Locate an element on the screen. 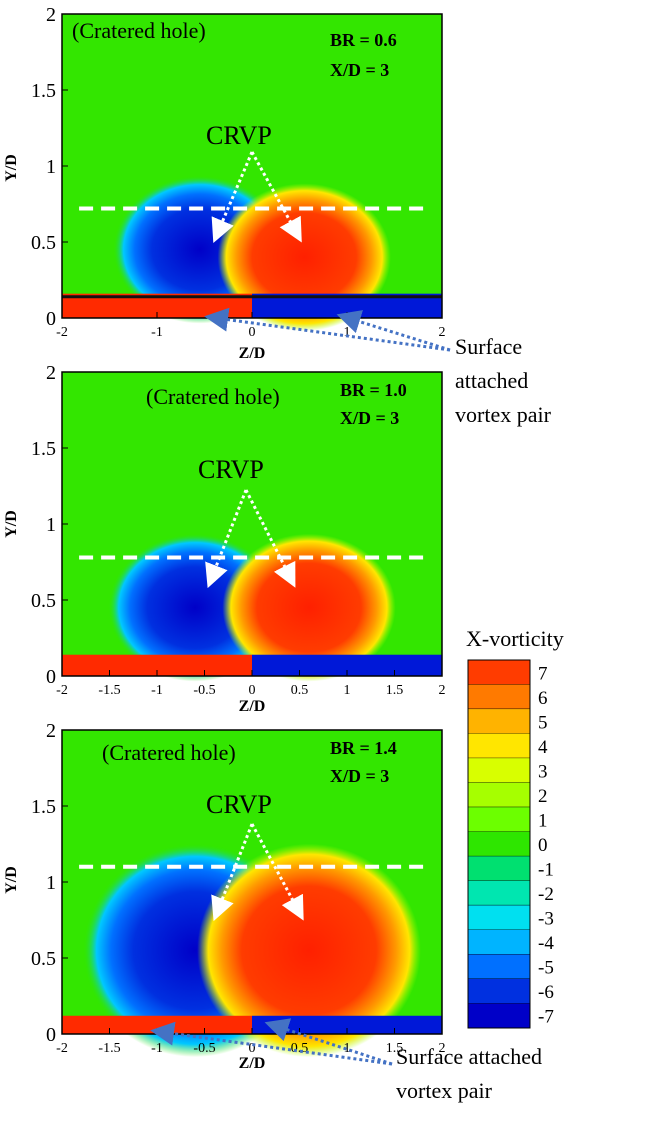 Image resolution: width=652 pixels, height=1125 pixels. colorbar-level-label: 7 is located at coordinates (543, 673).